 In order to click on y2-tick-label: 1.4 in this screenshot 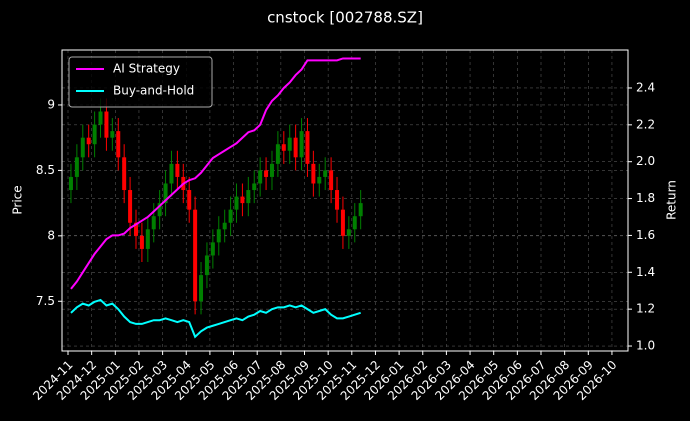, I will do `click(645, 272)`.